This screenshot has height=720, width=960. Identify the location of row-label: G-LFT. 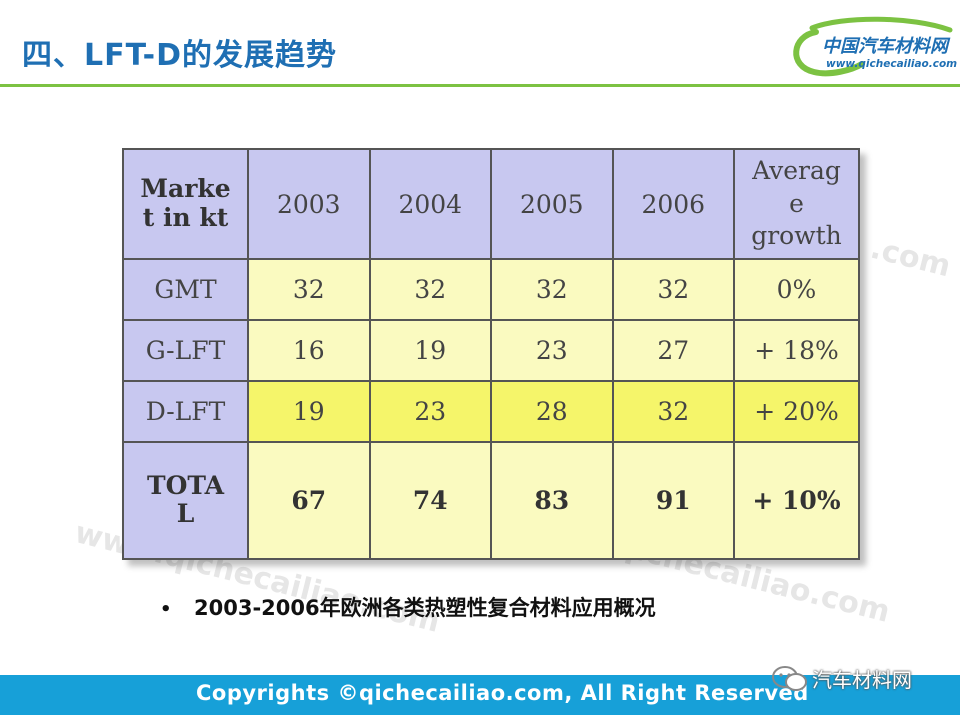
(185, 350).